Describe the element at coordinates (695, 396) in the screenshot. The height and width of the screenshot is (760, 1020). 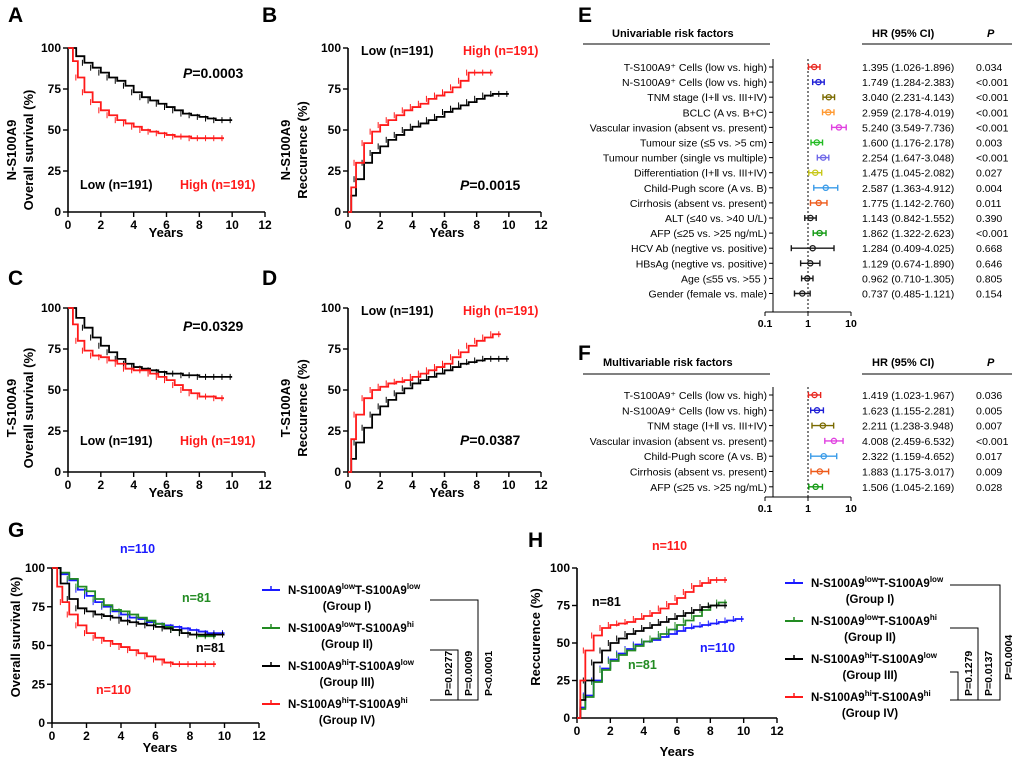
I see `panel-f-factor-label: T-S100A9⁺ Cells (low vs. high)` at that location.